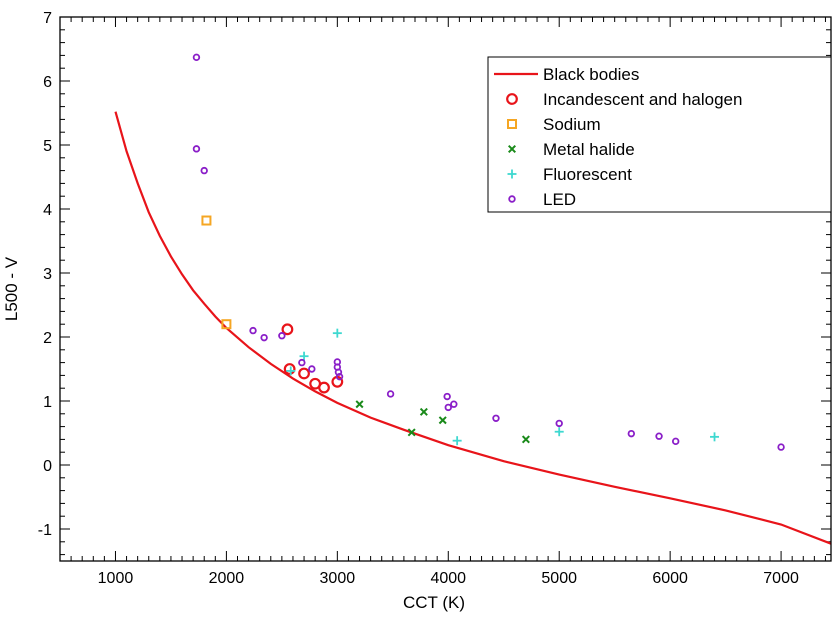 This screenshot has width=835, height=617. Describe the element at coordinates (47, 146) in the screenshot. I see `y-tick-label: 5` at that location.